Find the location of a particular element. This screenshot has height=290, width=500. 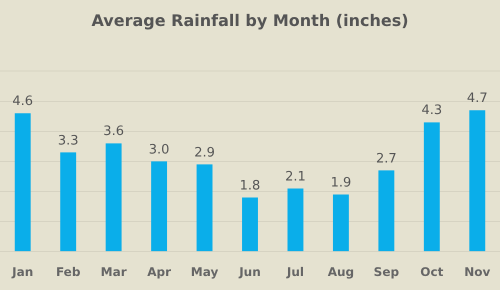

data-label: 3.3 is located at coordinates (68, 140).